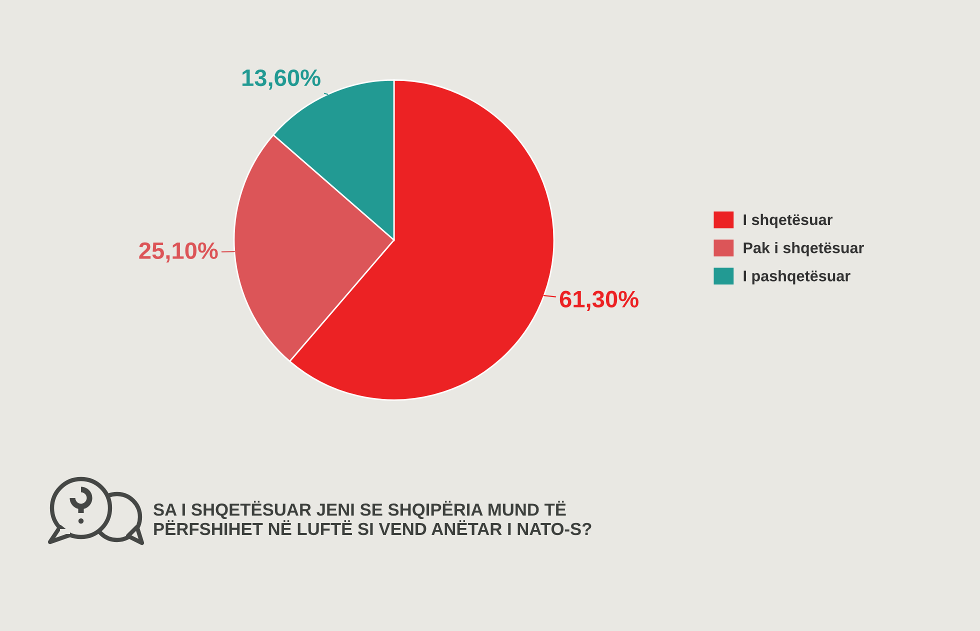 This screenshot has width=980, height=631. Describe the element at coordinates (797, 277) in the screenshot. I see `legend-label: I pashqetësuar` at that location.